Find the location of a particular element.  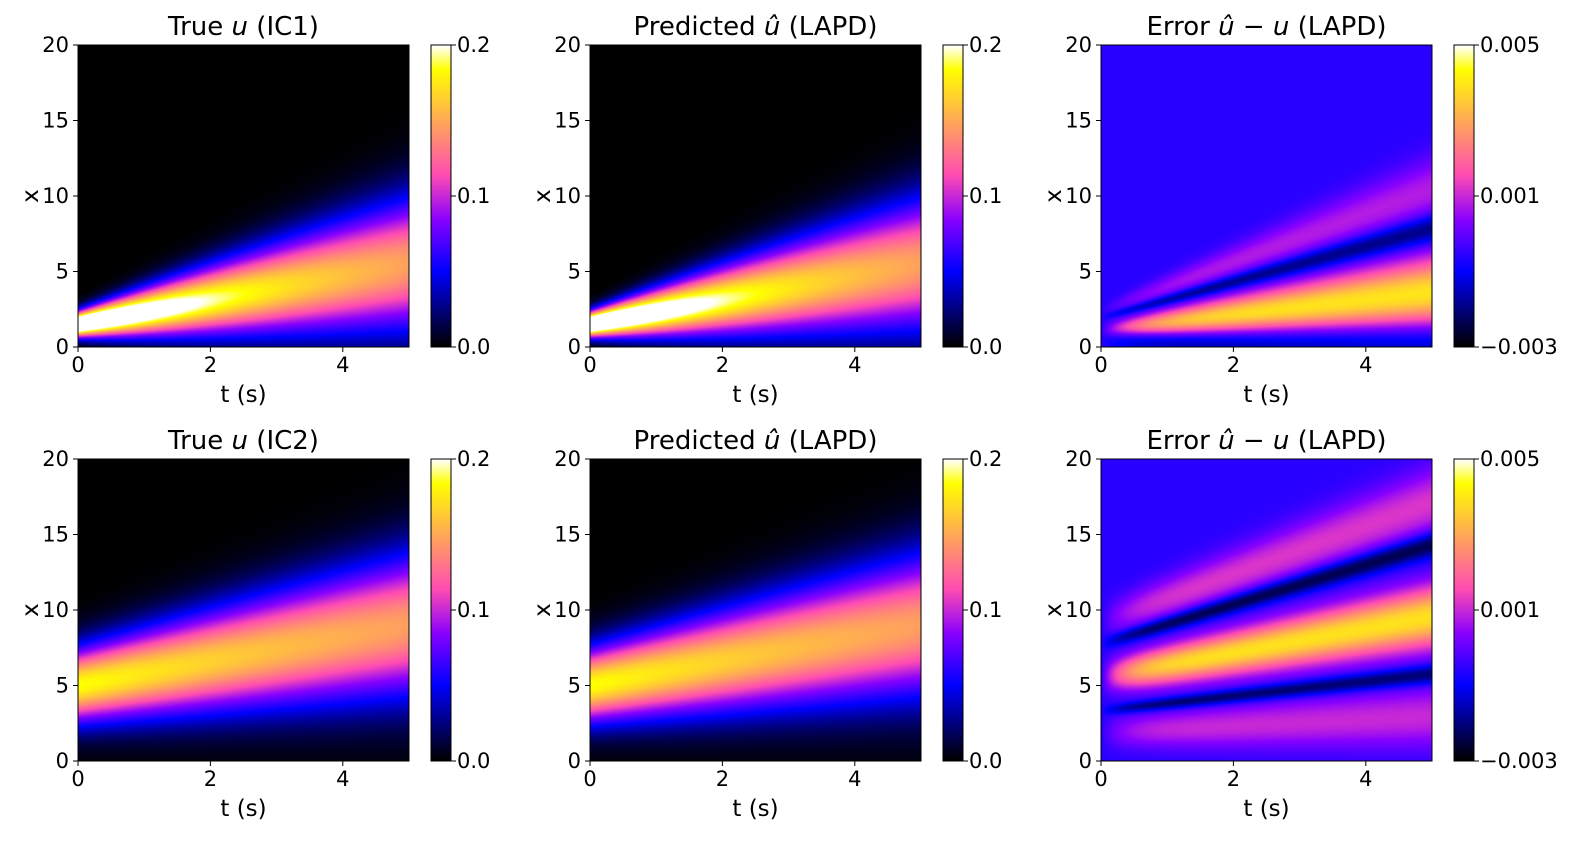

colorbar: −0.003 0.001 0.005 is located at coordinates (1505, 610).